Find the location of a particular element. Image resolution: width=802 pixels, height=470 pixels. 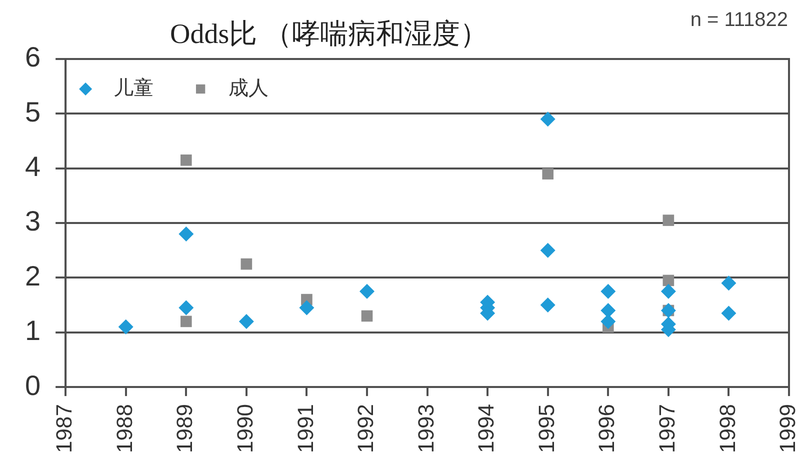

y-tick-label: 1 is located at coordinates (32, 330).